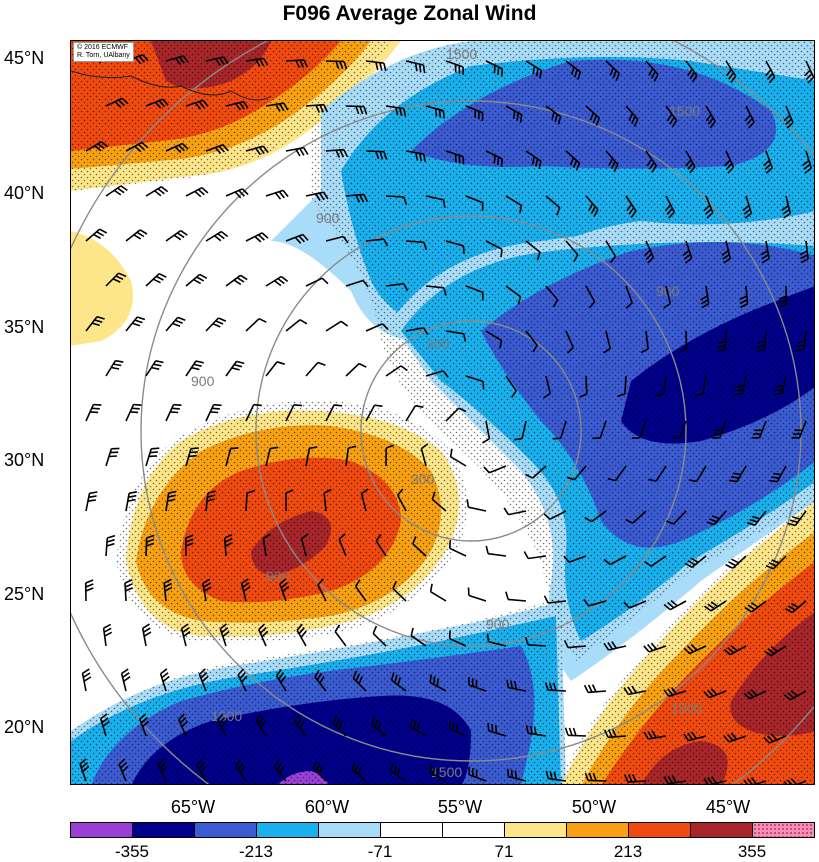 The image size is (819, 862). What do you see at coordinates (103, 48) in the screenshot?
I see `credit-line-1: © 2016 ECMWF` at bounding box center [103, 48].